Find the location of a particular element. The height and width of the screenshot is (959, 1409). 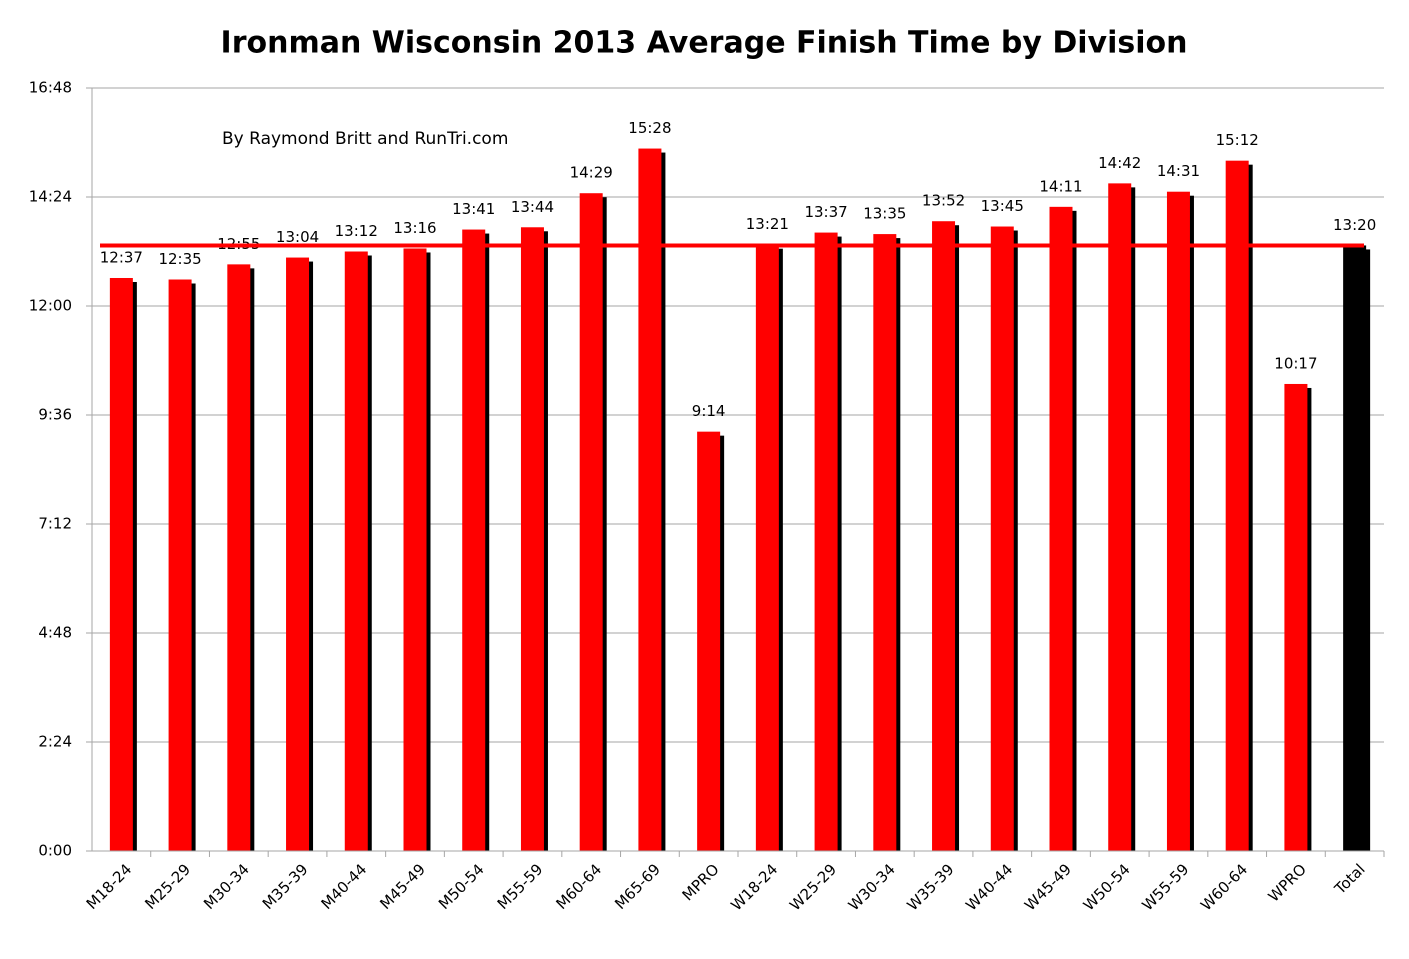

y-tick-label: 2:24 is located at coordinates (55, 742).